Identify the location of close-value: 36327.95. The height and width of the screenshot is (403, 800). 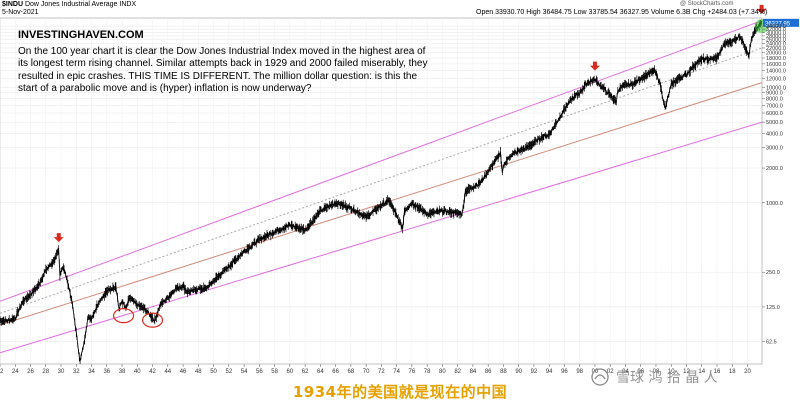
(634, 12).